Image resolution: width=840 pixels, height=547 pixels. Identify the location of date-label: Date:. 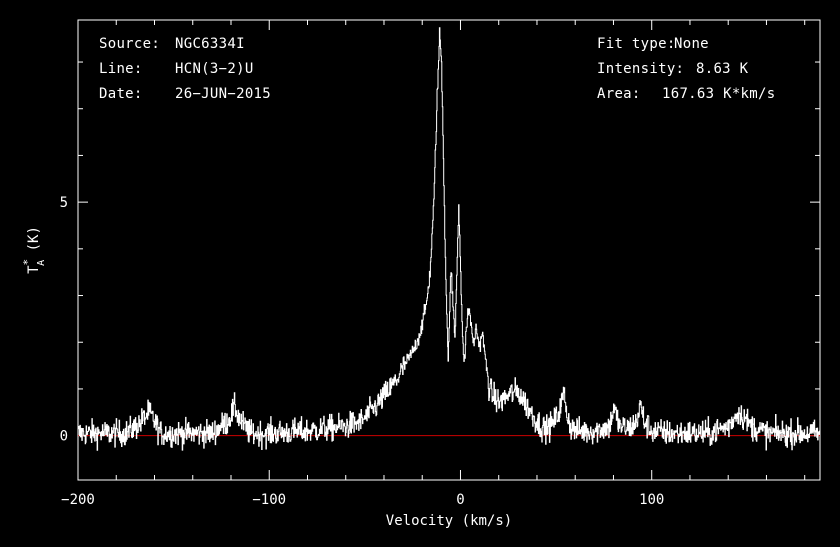
(121, 94).